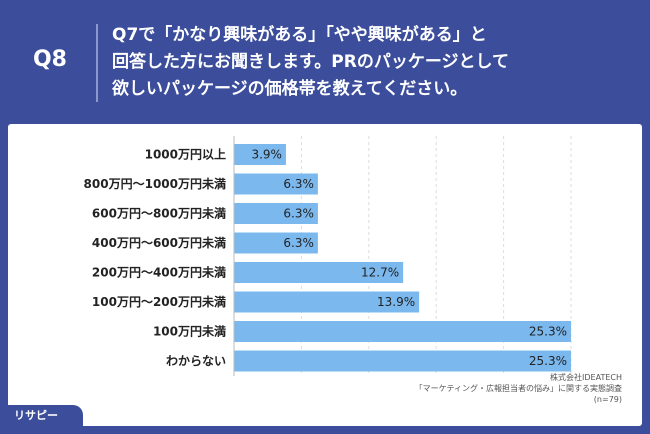 This screenshot has width=650, height=434. What do you see at coordinates (159, 242) in the screenshot?
I see `category-label: 400万円〜600万円未満` at bounding box center [159, 242].